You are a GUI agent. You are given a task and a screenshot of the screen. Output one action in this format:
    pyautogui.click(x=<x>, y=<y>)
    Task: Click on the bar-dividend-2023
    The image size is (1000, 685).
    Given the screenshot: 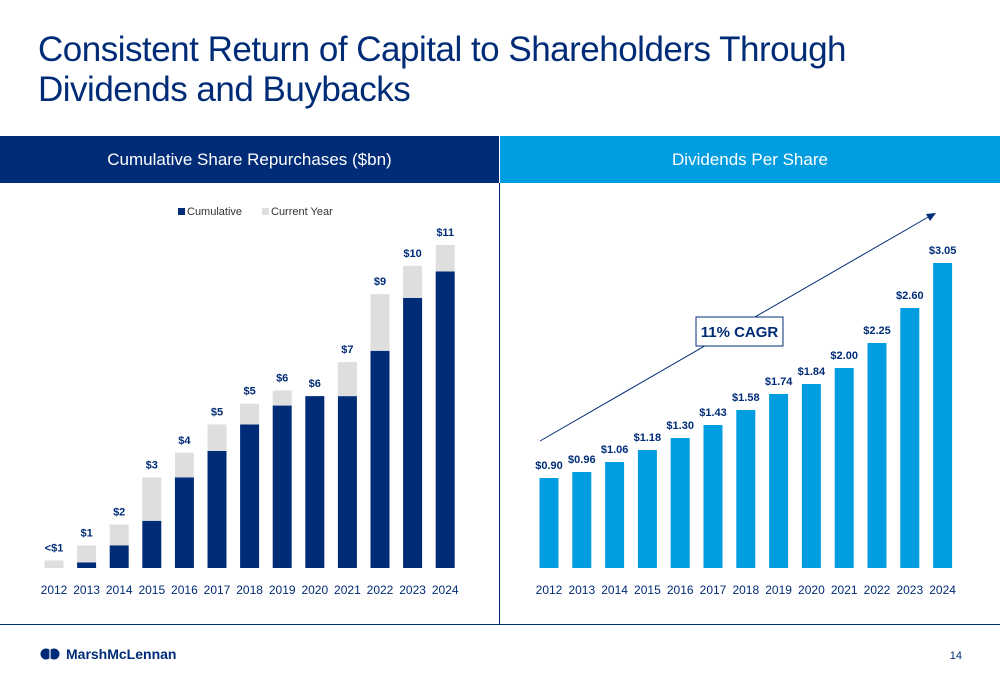 What is the action you would take?
    pyautogui.click(x=910, y=438)
    